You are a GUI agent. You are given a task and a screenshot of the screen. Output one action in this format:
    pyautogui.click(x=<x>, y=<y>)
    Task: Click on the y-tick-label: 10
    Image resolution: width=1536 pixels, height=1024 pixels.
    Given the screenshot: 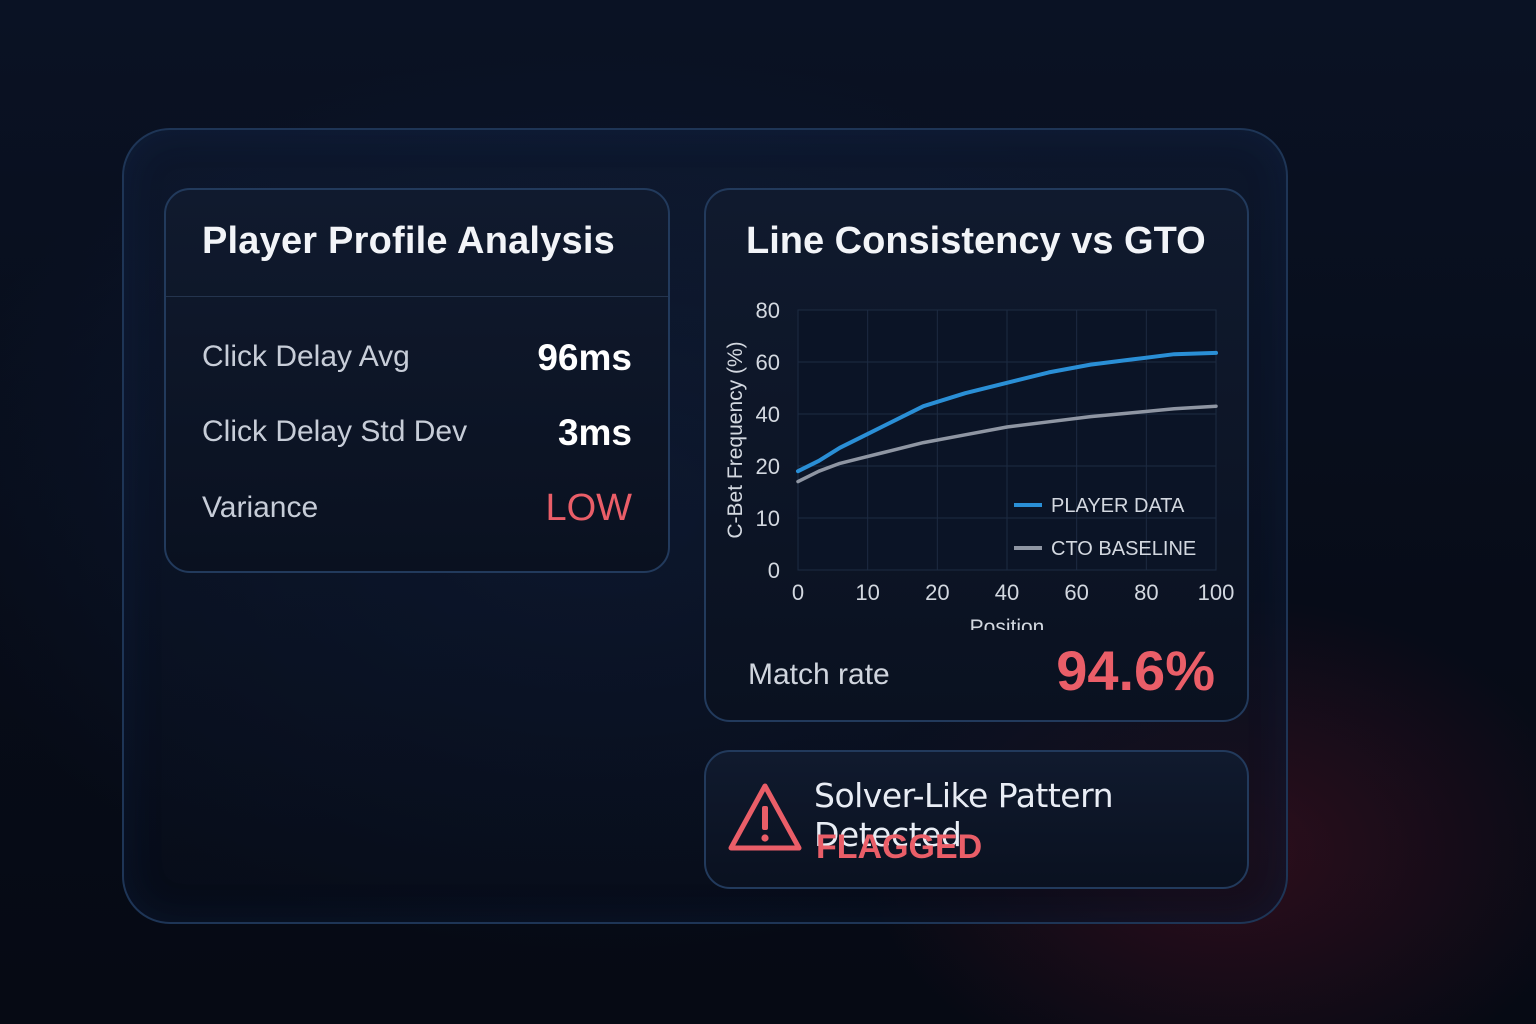 What is the action you would take?
    pyautogui.click(x=768, y=518)
    